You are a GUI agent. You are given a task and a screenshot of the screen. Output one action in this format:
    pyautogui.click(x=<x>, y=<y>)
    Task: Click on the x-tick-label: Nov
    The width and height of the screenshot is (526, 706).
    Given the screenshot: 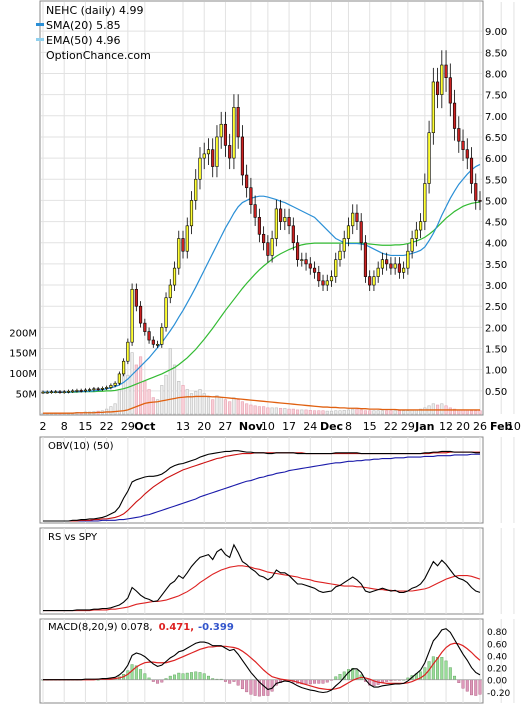 What is the action you would take?
    pyautogui.click(x=251, y=426)
    